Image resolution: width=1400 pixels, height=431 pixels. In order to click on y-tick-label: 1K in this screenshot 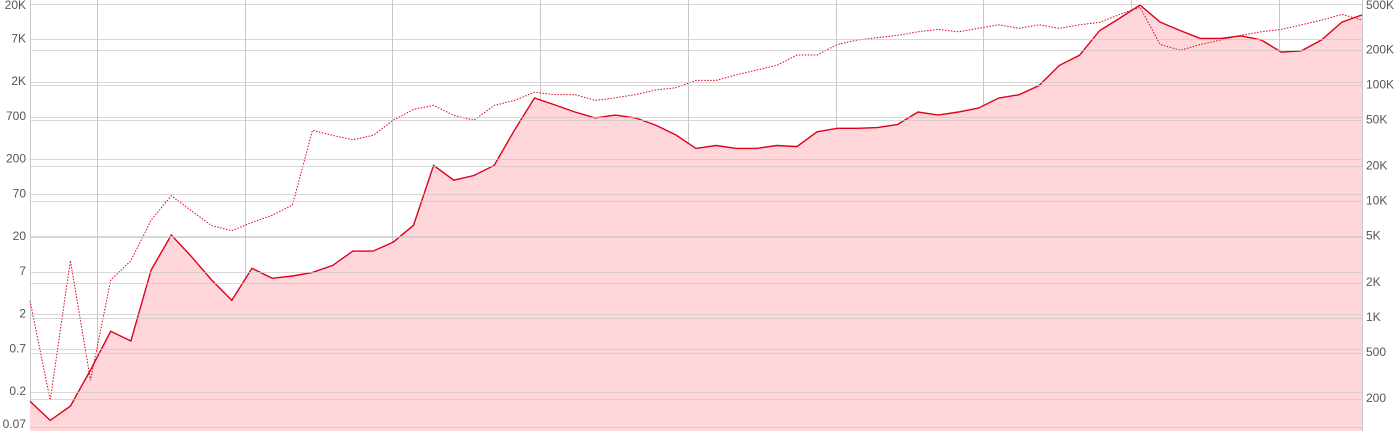, I will do `click(1373, 317)`.